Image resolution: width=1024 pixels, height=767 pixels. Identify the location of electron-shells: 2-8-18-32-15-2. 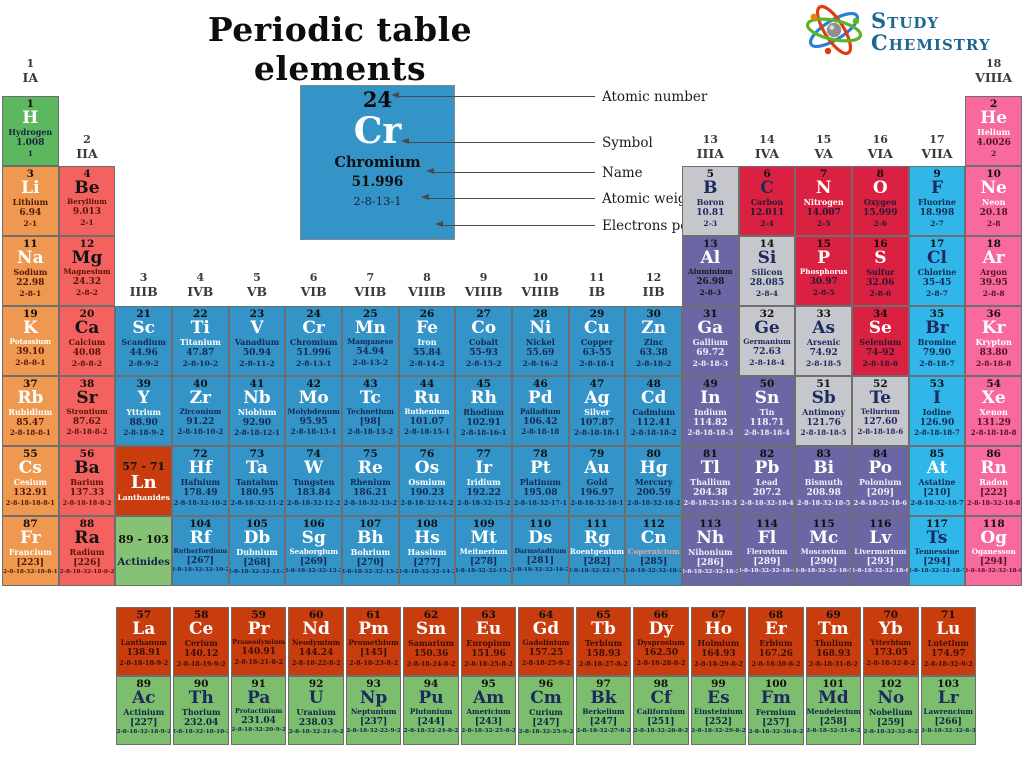
(484, 502).